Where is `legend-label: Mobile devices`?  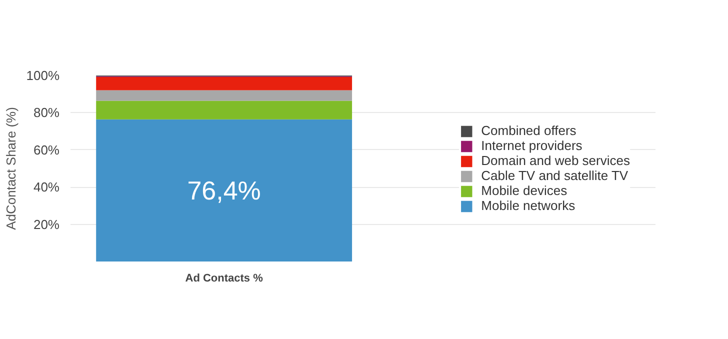
legend-label: Mobile devices is located at coordinates (524, 190).